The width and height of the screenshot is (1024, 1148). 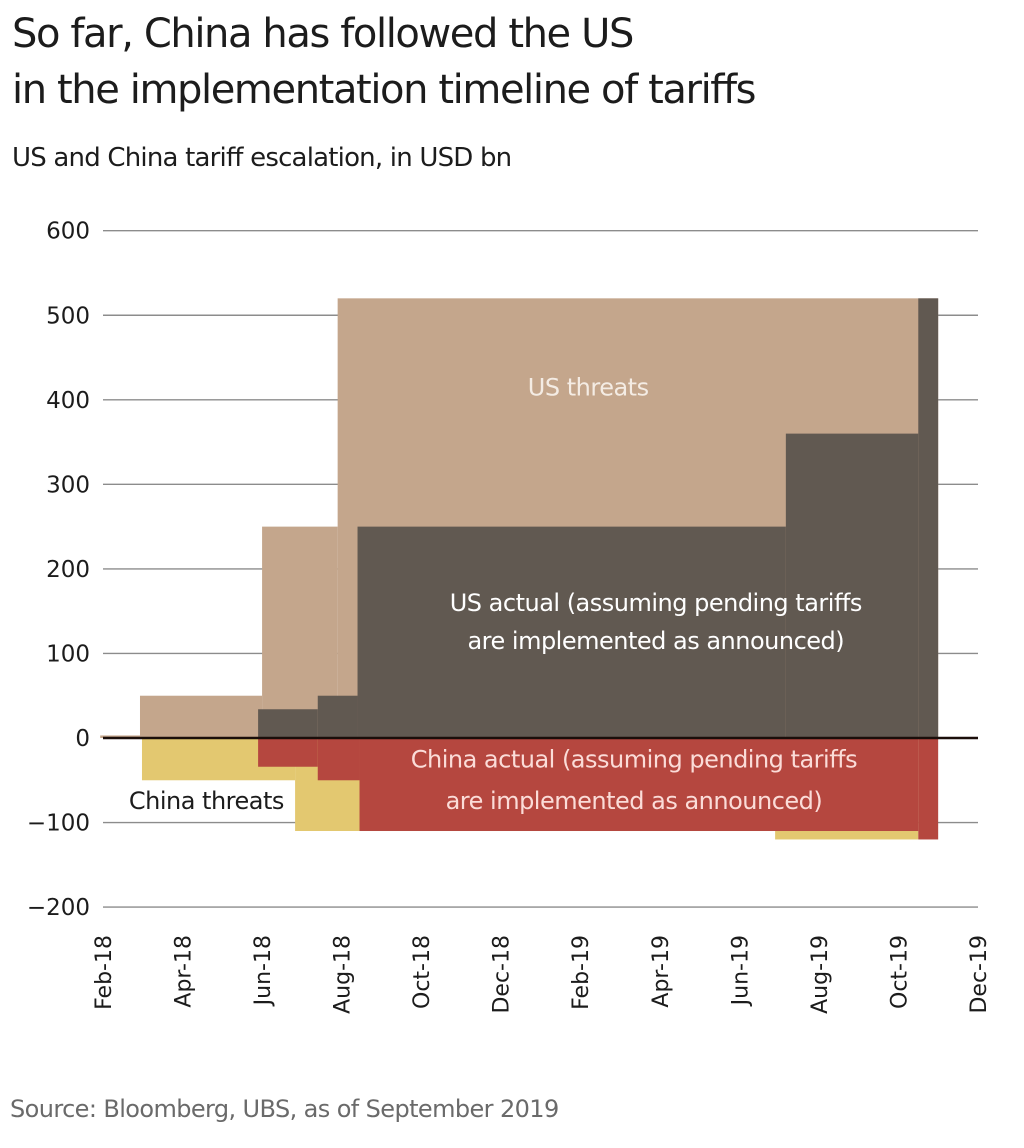 What do you see at coordinates (820, 974) in the screenshot?
I see `x-tick-label: Aug-19` at bounding box center [820, 974].